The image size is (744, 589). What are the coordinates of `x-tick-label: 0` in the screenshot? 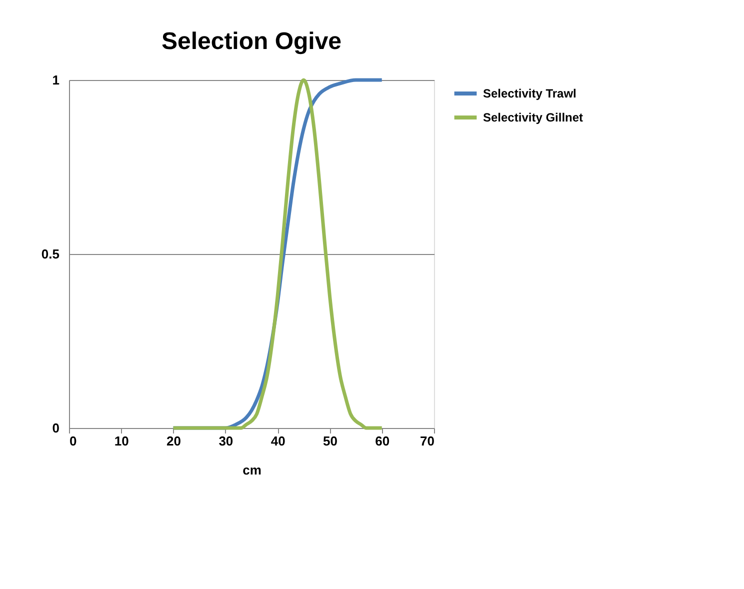 It's located at (73, 441).